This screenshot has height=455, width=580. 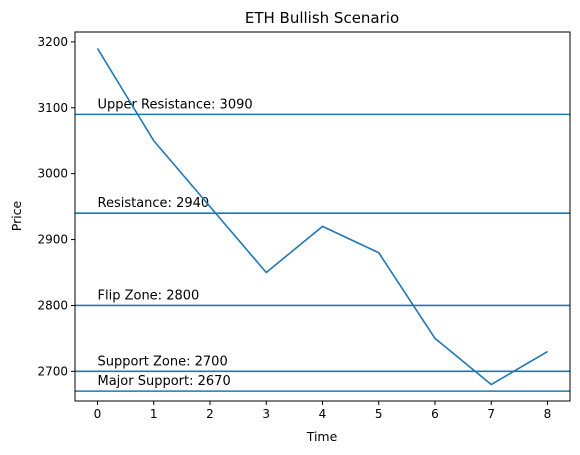 I want to click on level-label-2: Flip Zone: 2800, so click(x=149, y=295).